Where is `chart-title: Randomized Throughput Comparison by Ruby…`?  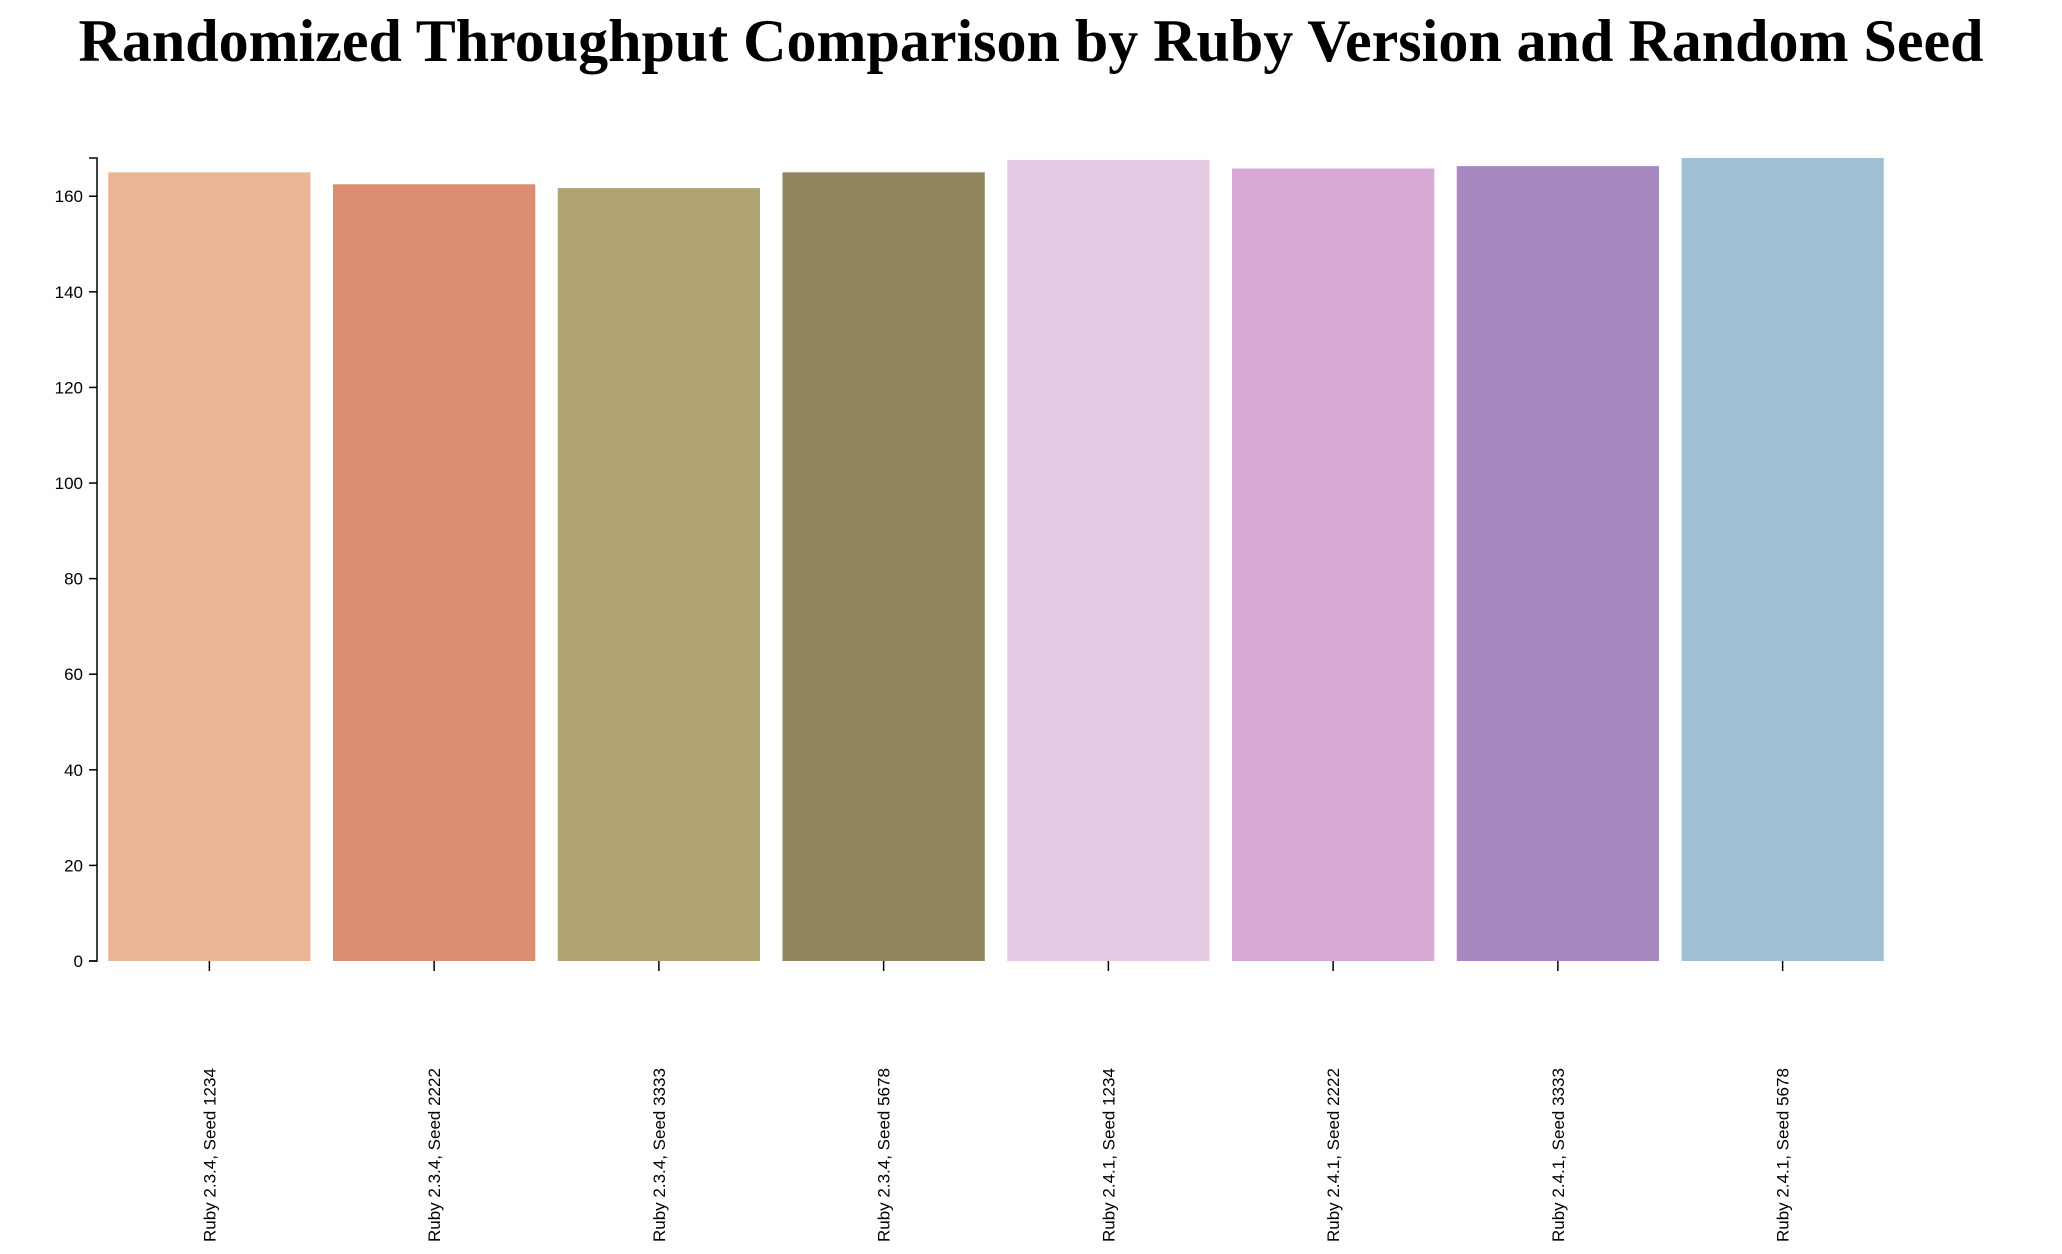 chart-title: Randomized Throughput Comparison by Ruby… is located at coordinates (1031, 41).